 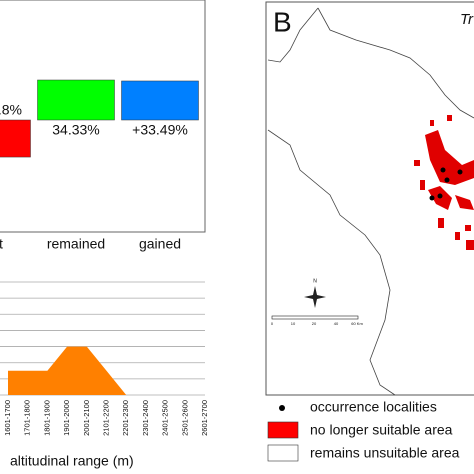 I want to click on legend-red, so click(x=283, y=430).